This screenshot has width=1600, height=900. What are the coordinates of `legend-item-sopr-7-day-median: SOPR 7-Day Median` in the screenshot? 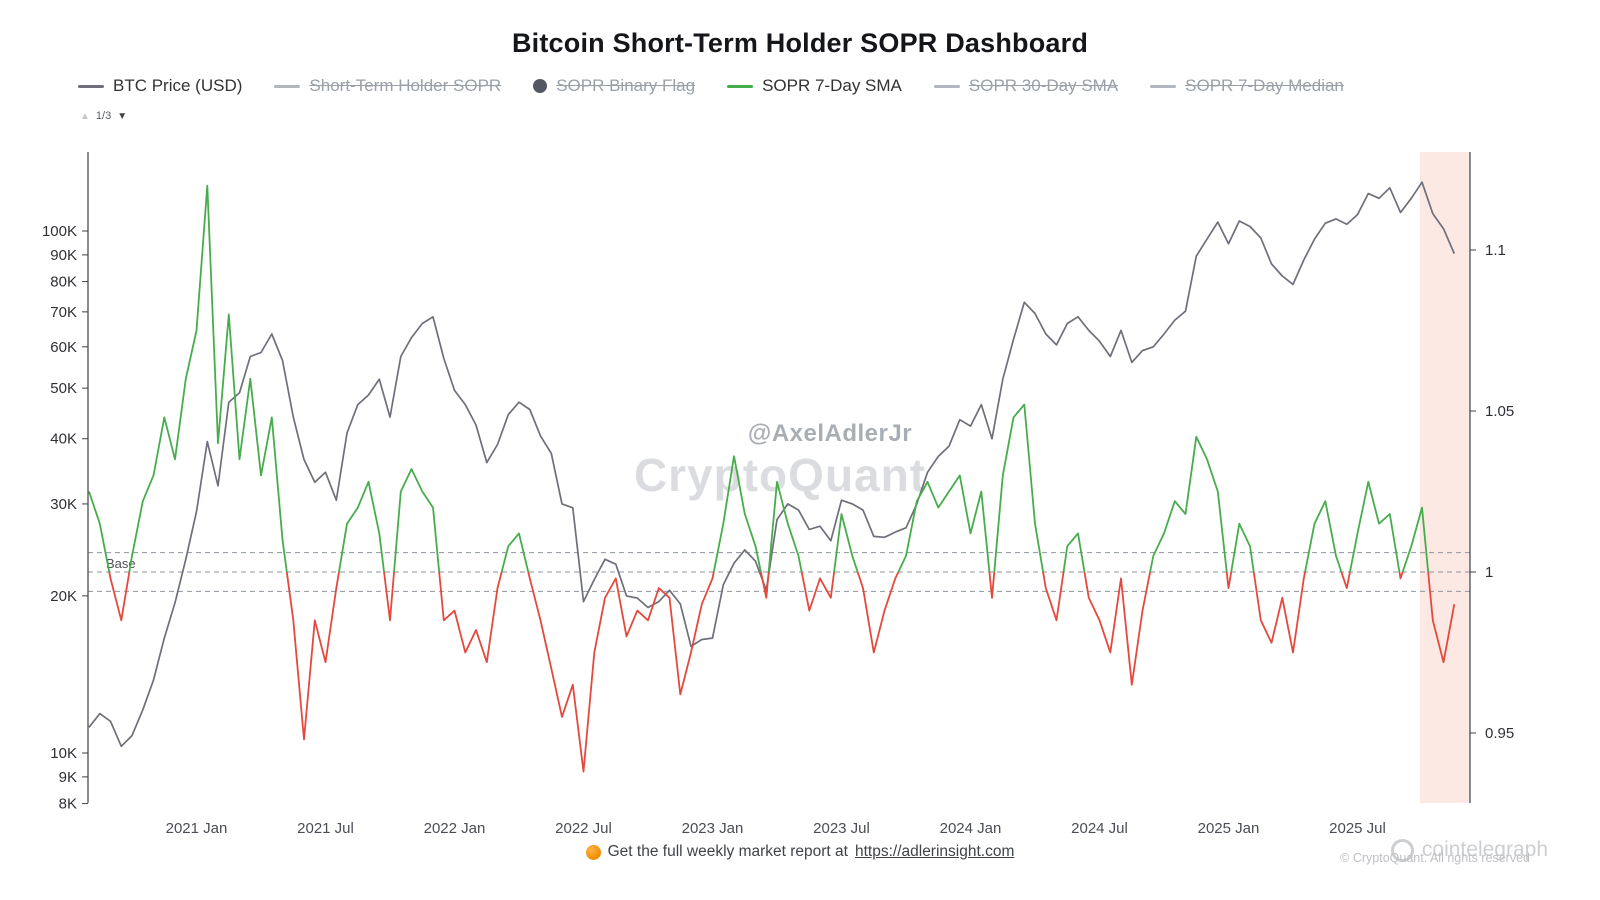 It's located at (1247, 86).